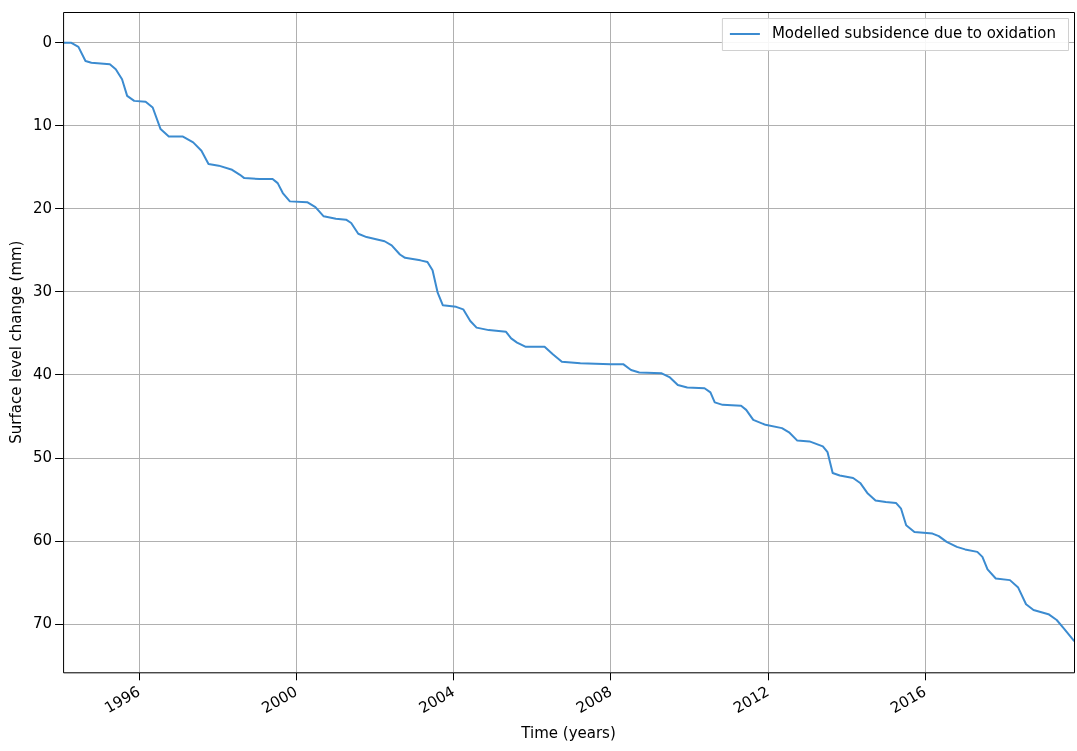 The image size is (1077, 751). Describe the element at coordinates (913, 32) in the screenshot. I see `legend-label: Modelled subsidence due to oxidation` at that location.